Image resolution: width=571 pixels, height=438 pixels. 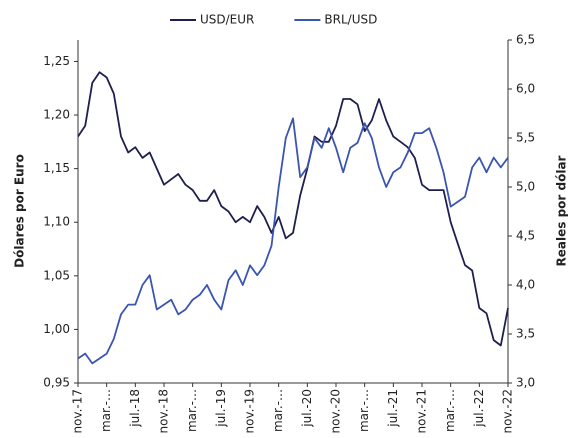 What do you see at coordinates (56, 275) in the screenshot?
I see `y-tick-label: 1,05` at bounding box center [56, 275].